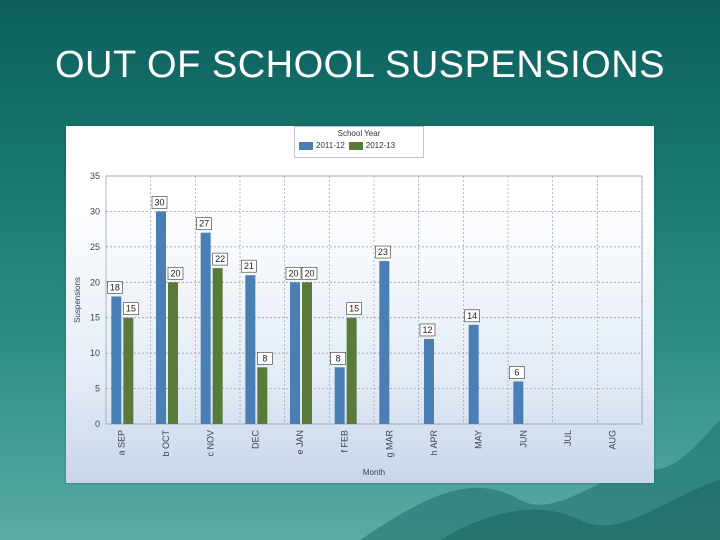 This screenshot has height=540, width=720. I want to click on y-tick-label: 5, so click(97, 389).